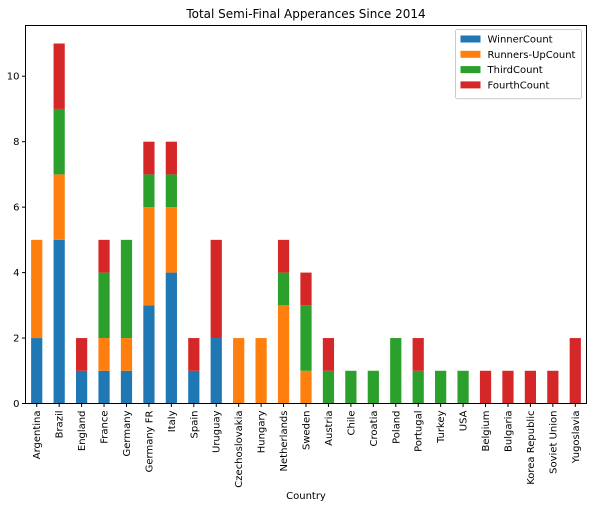 Image resolution: width=595 pixels, height=508 pixels. Describe the element at coordinates (37, 435) in the screenshot. I see `x-tick-label: Argentina` at that location.